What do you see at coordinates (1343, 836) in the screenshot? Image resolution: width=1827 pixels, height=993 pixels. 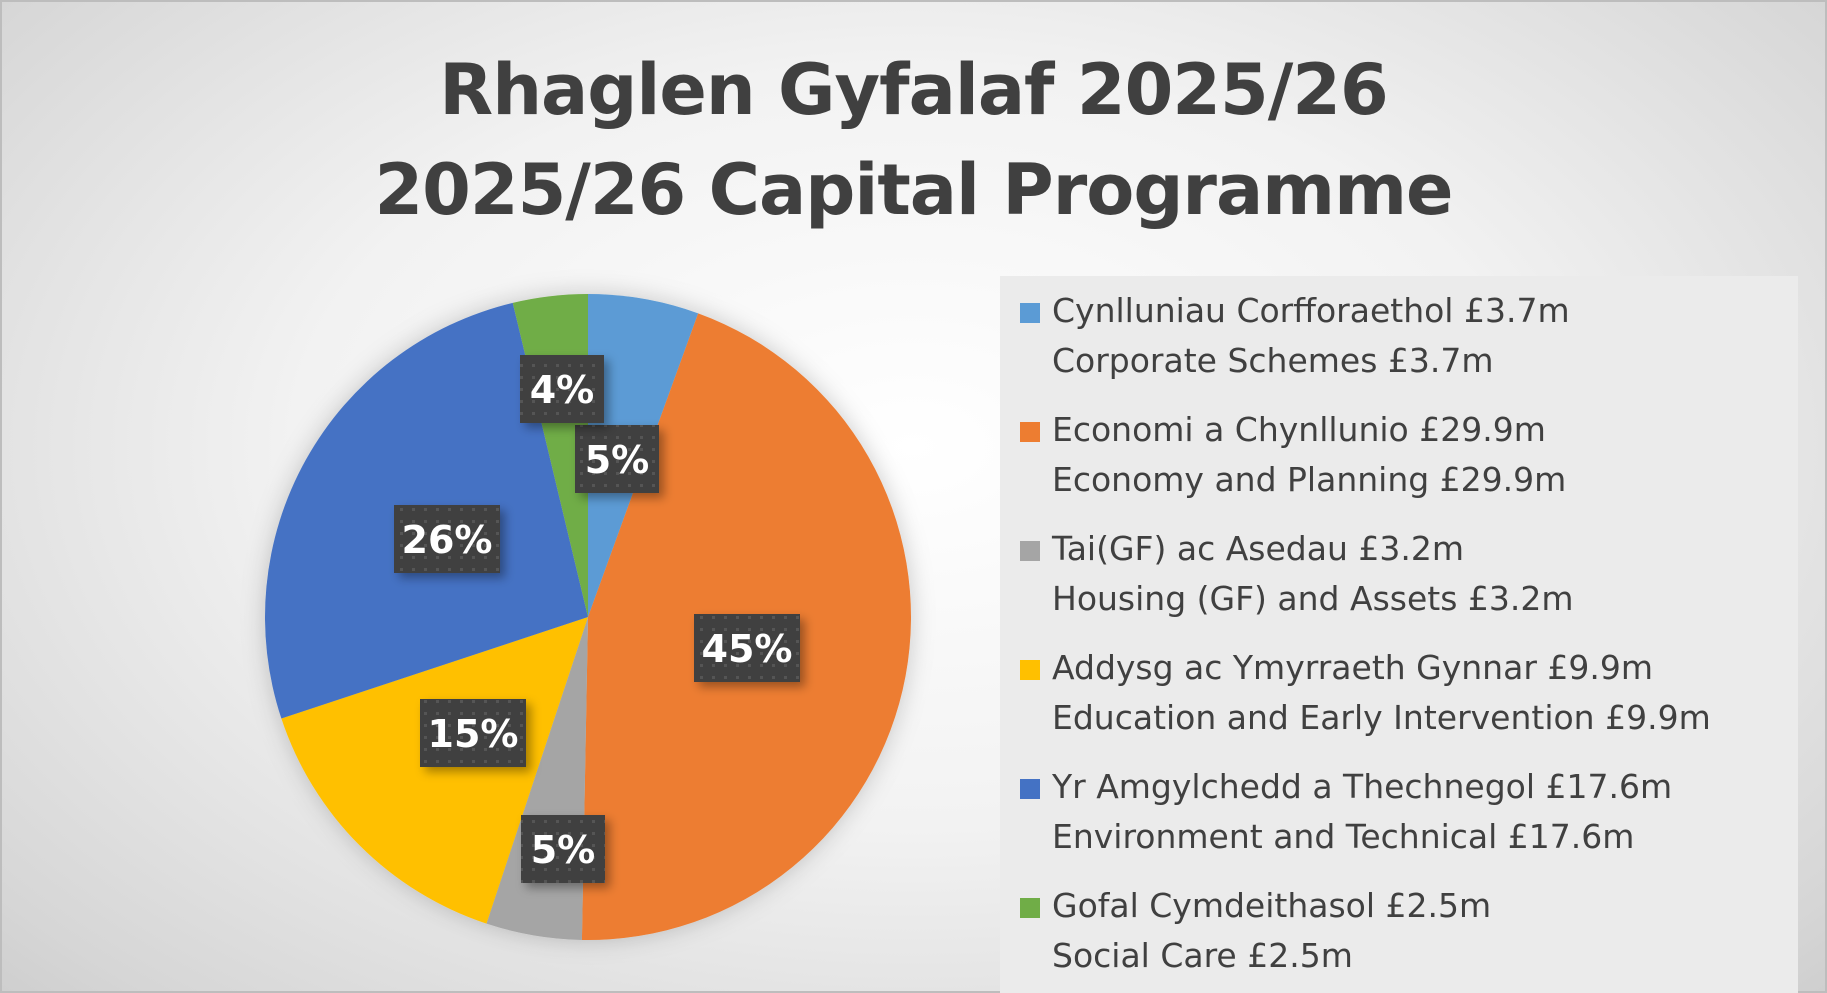 I see `legend-label-english: Environment and Technical £17.6m` at bounding box center [1343, 836].